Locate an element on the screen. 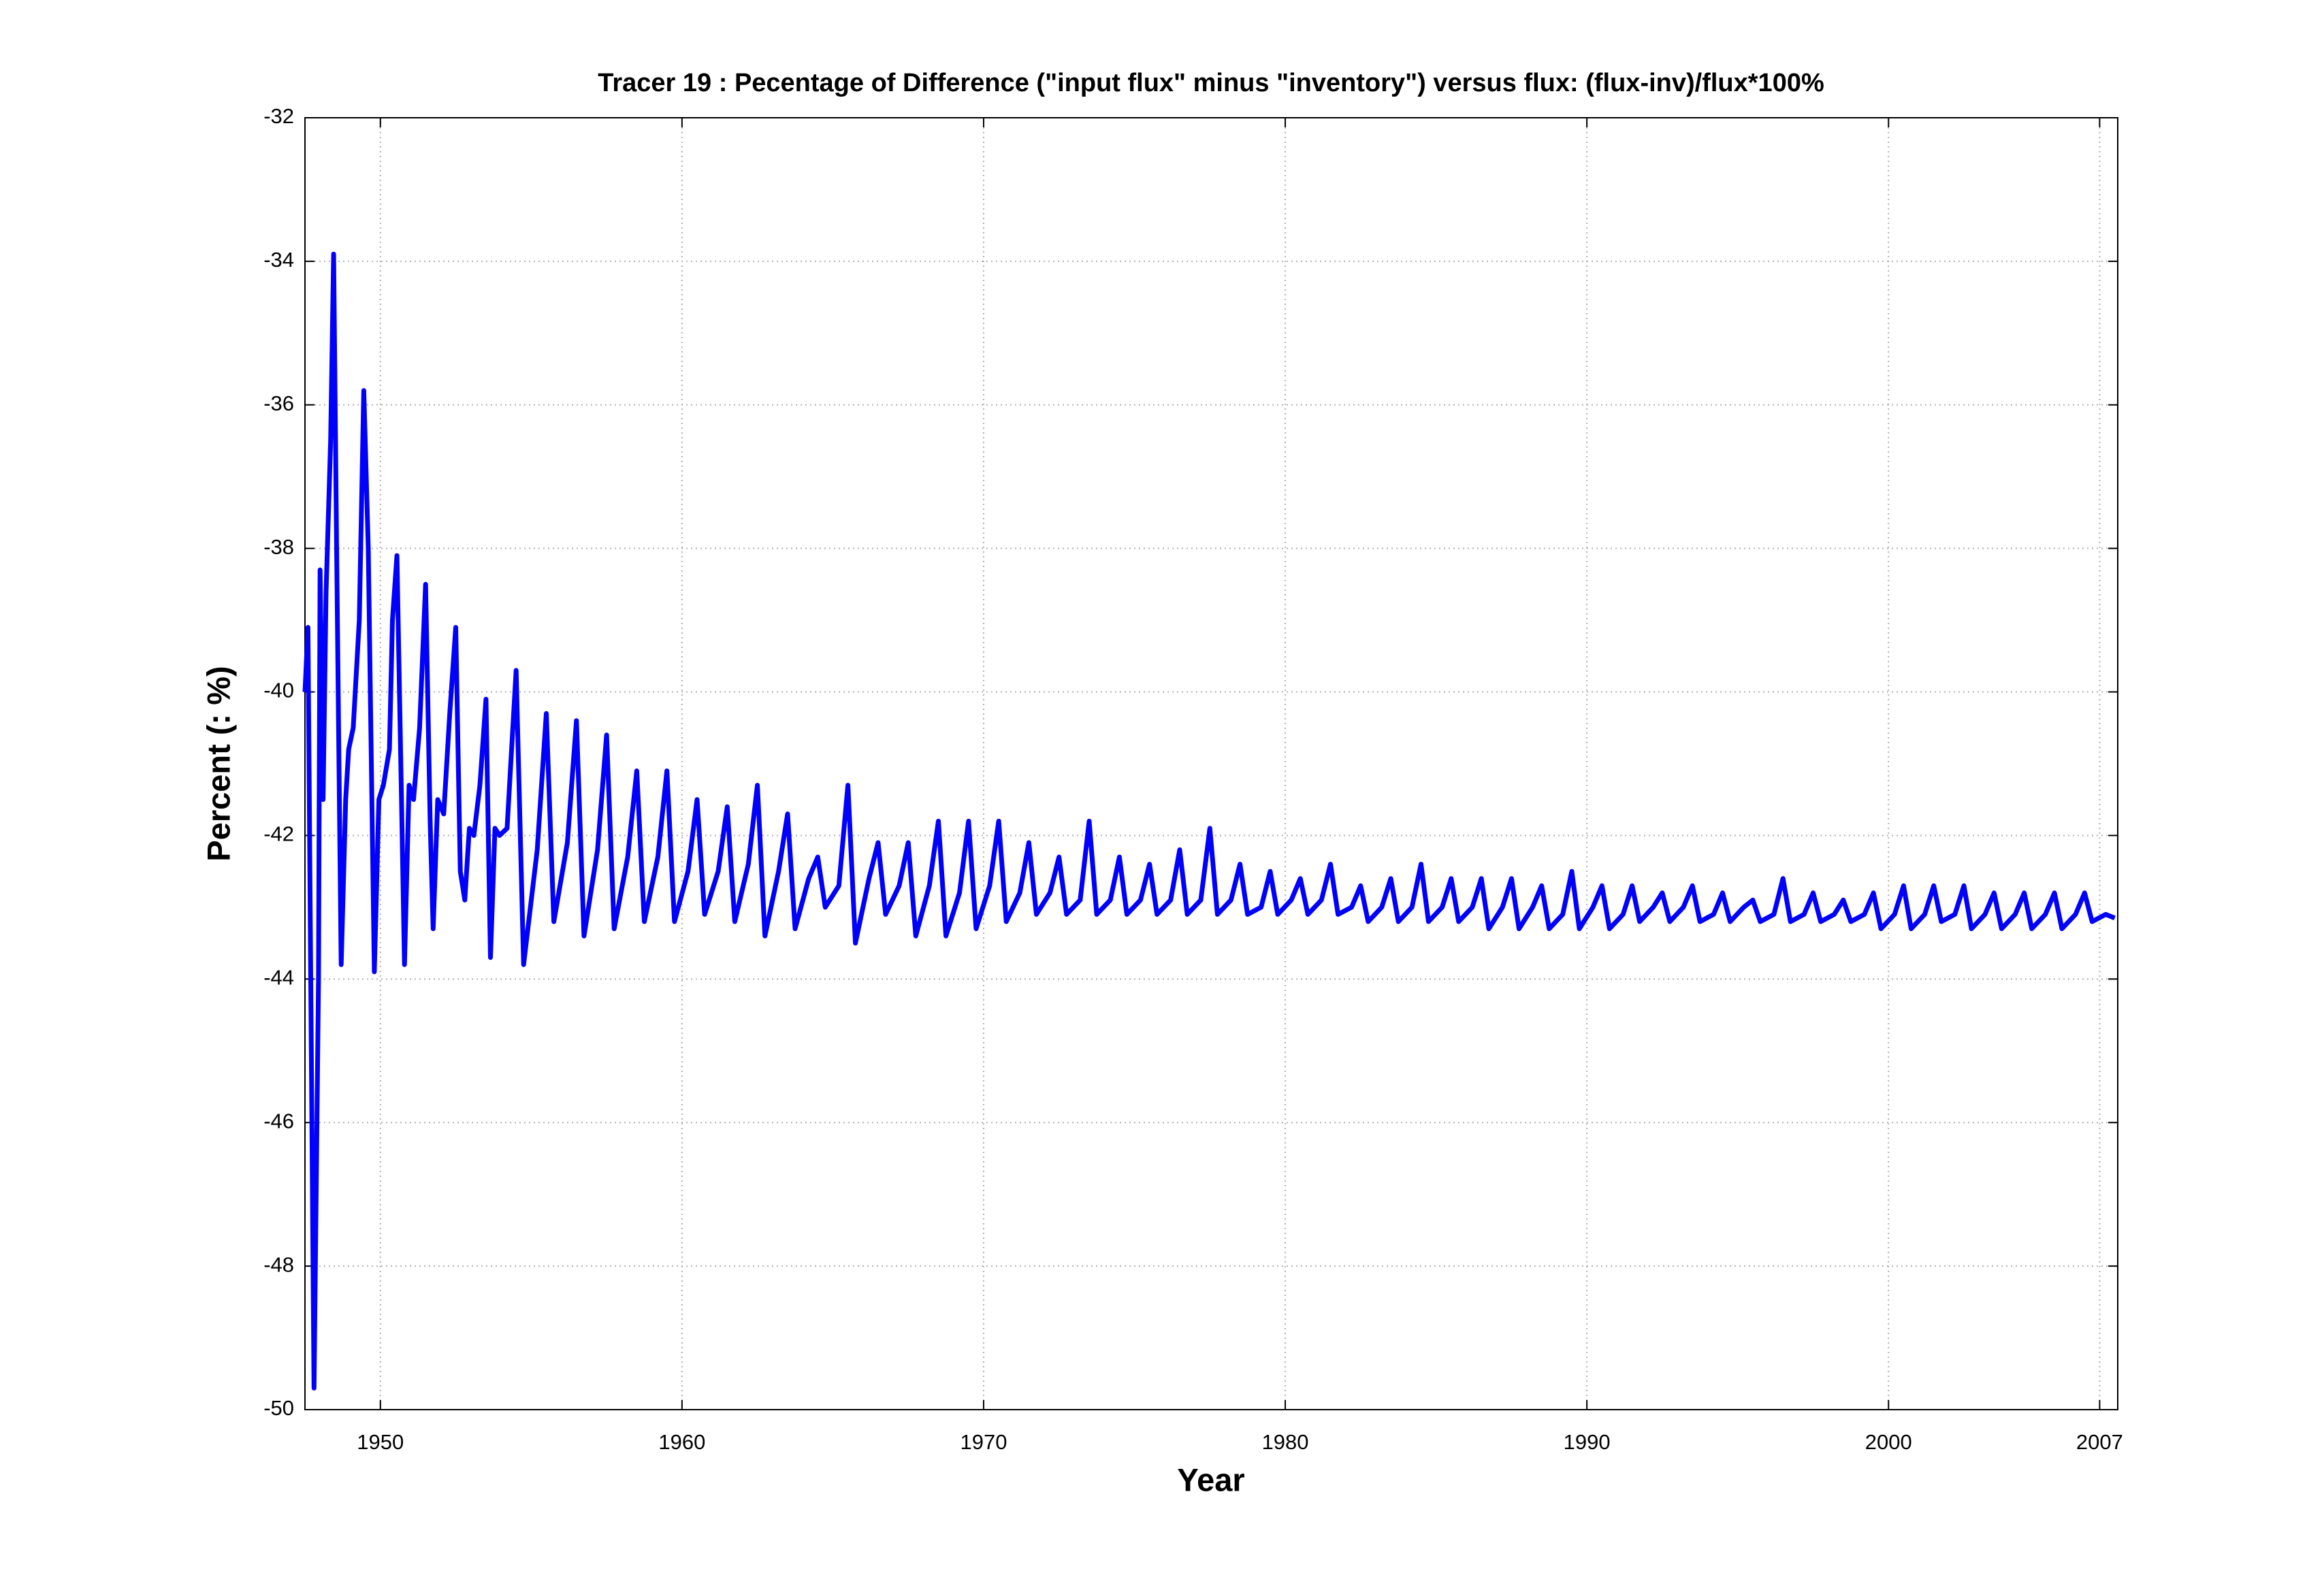 Image resolution: width=2324 pixels, height=1573 pixels. x-axis-label: Year is located at coordinates (1210, 1479).